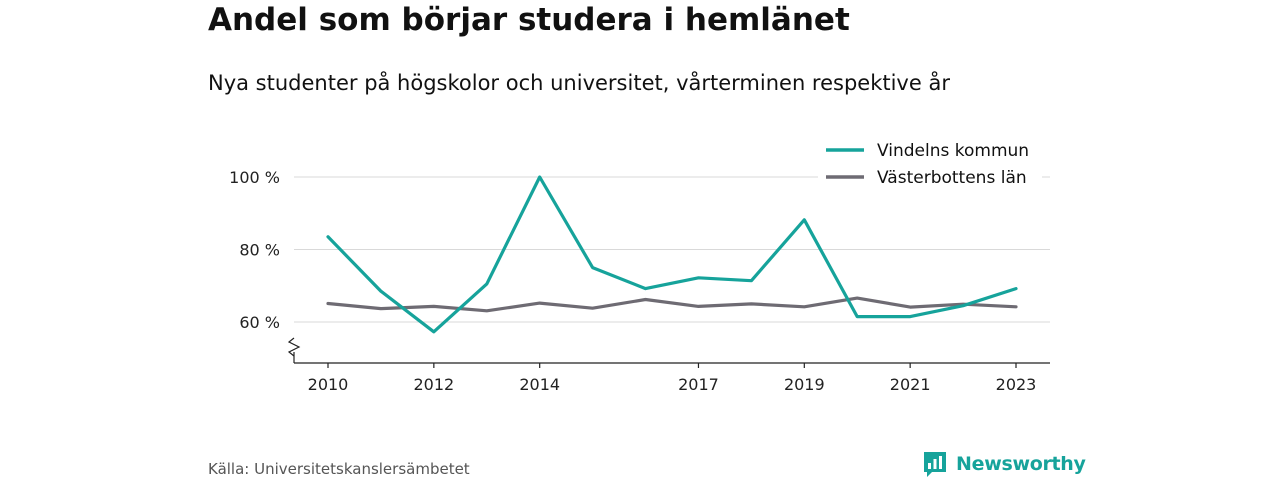  Describe the element at coordinates (910, 384) in the screenshot. I see `x-tick-label: 2021` at that location.